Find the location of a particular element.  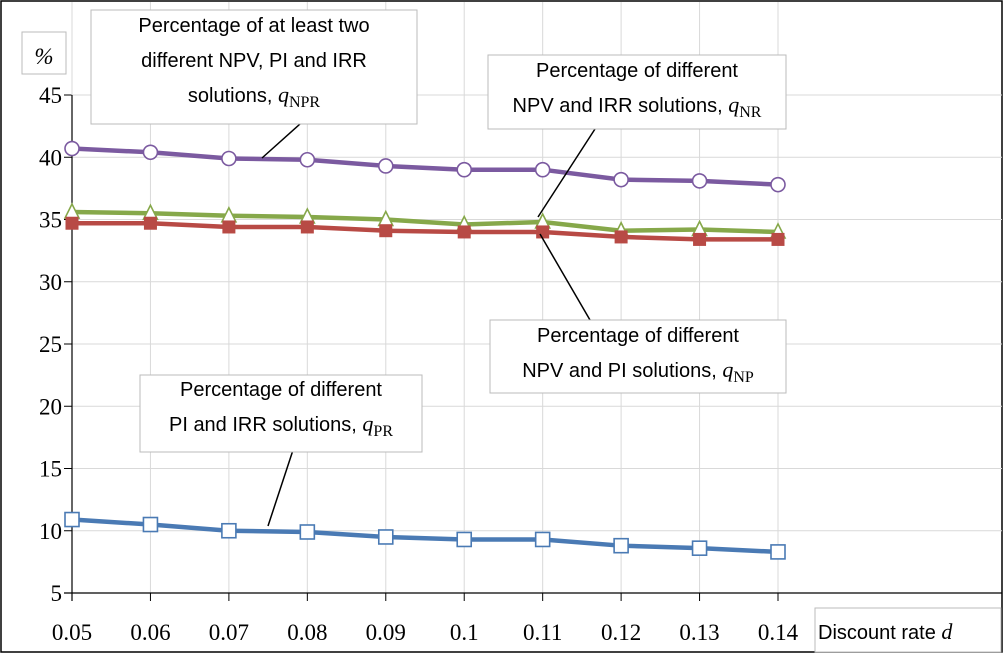

x-tick-label: 0.05 is located at coordinates (72, 632).